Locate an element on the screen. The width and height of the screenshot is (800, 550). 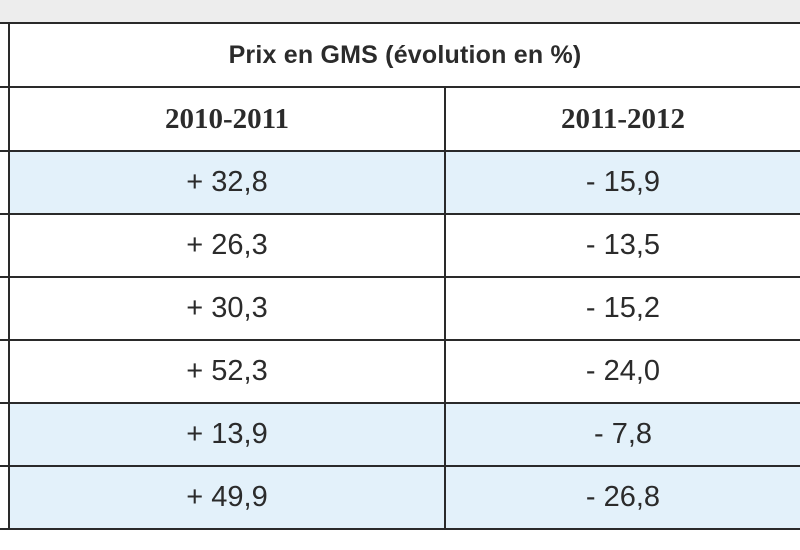
value-cell-2011-2012: - 24,0 is located at coordinates (622, 371).